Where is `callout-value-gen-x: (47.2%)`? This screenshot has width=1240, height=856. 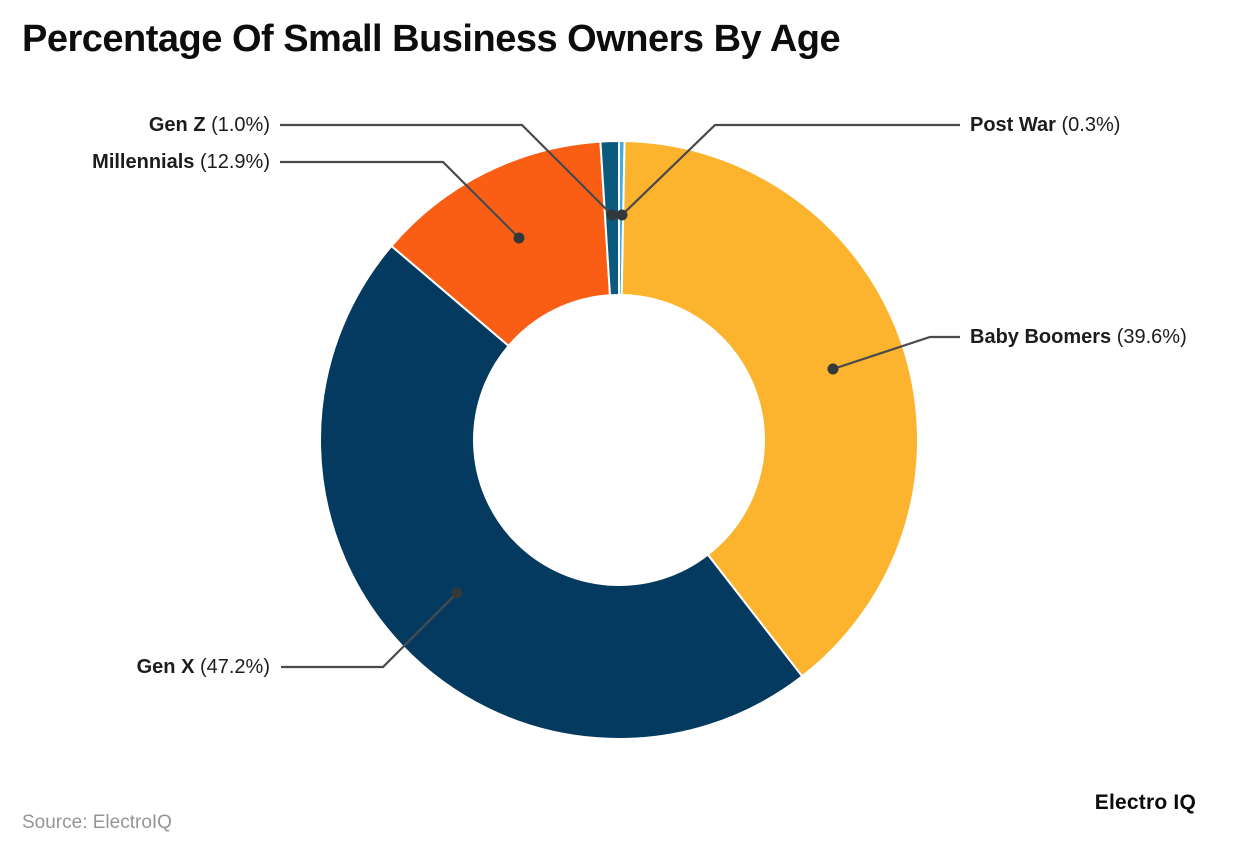 callout-value-gen-x: (47.2%) is located at coordinates (232, 667).